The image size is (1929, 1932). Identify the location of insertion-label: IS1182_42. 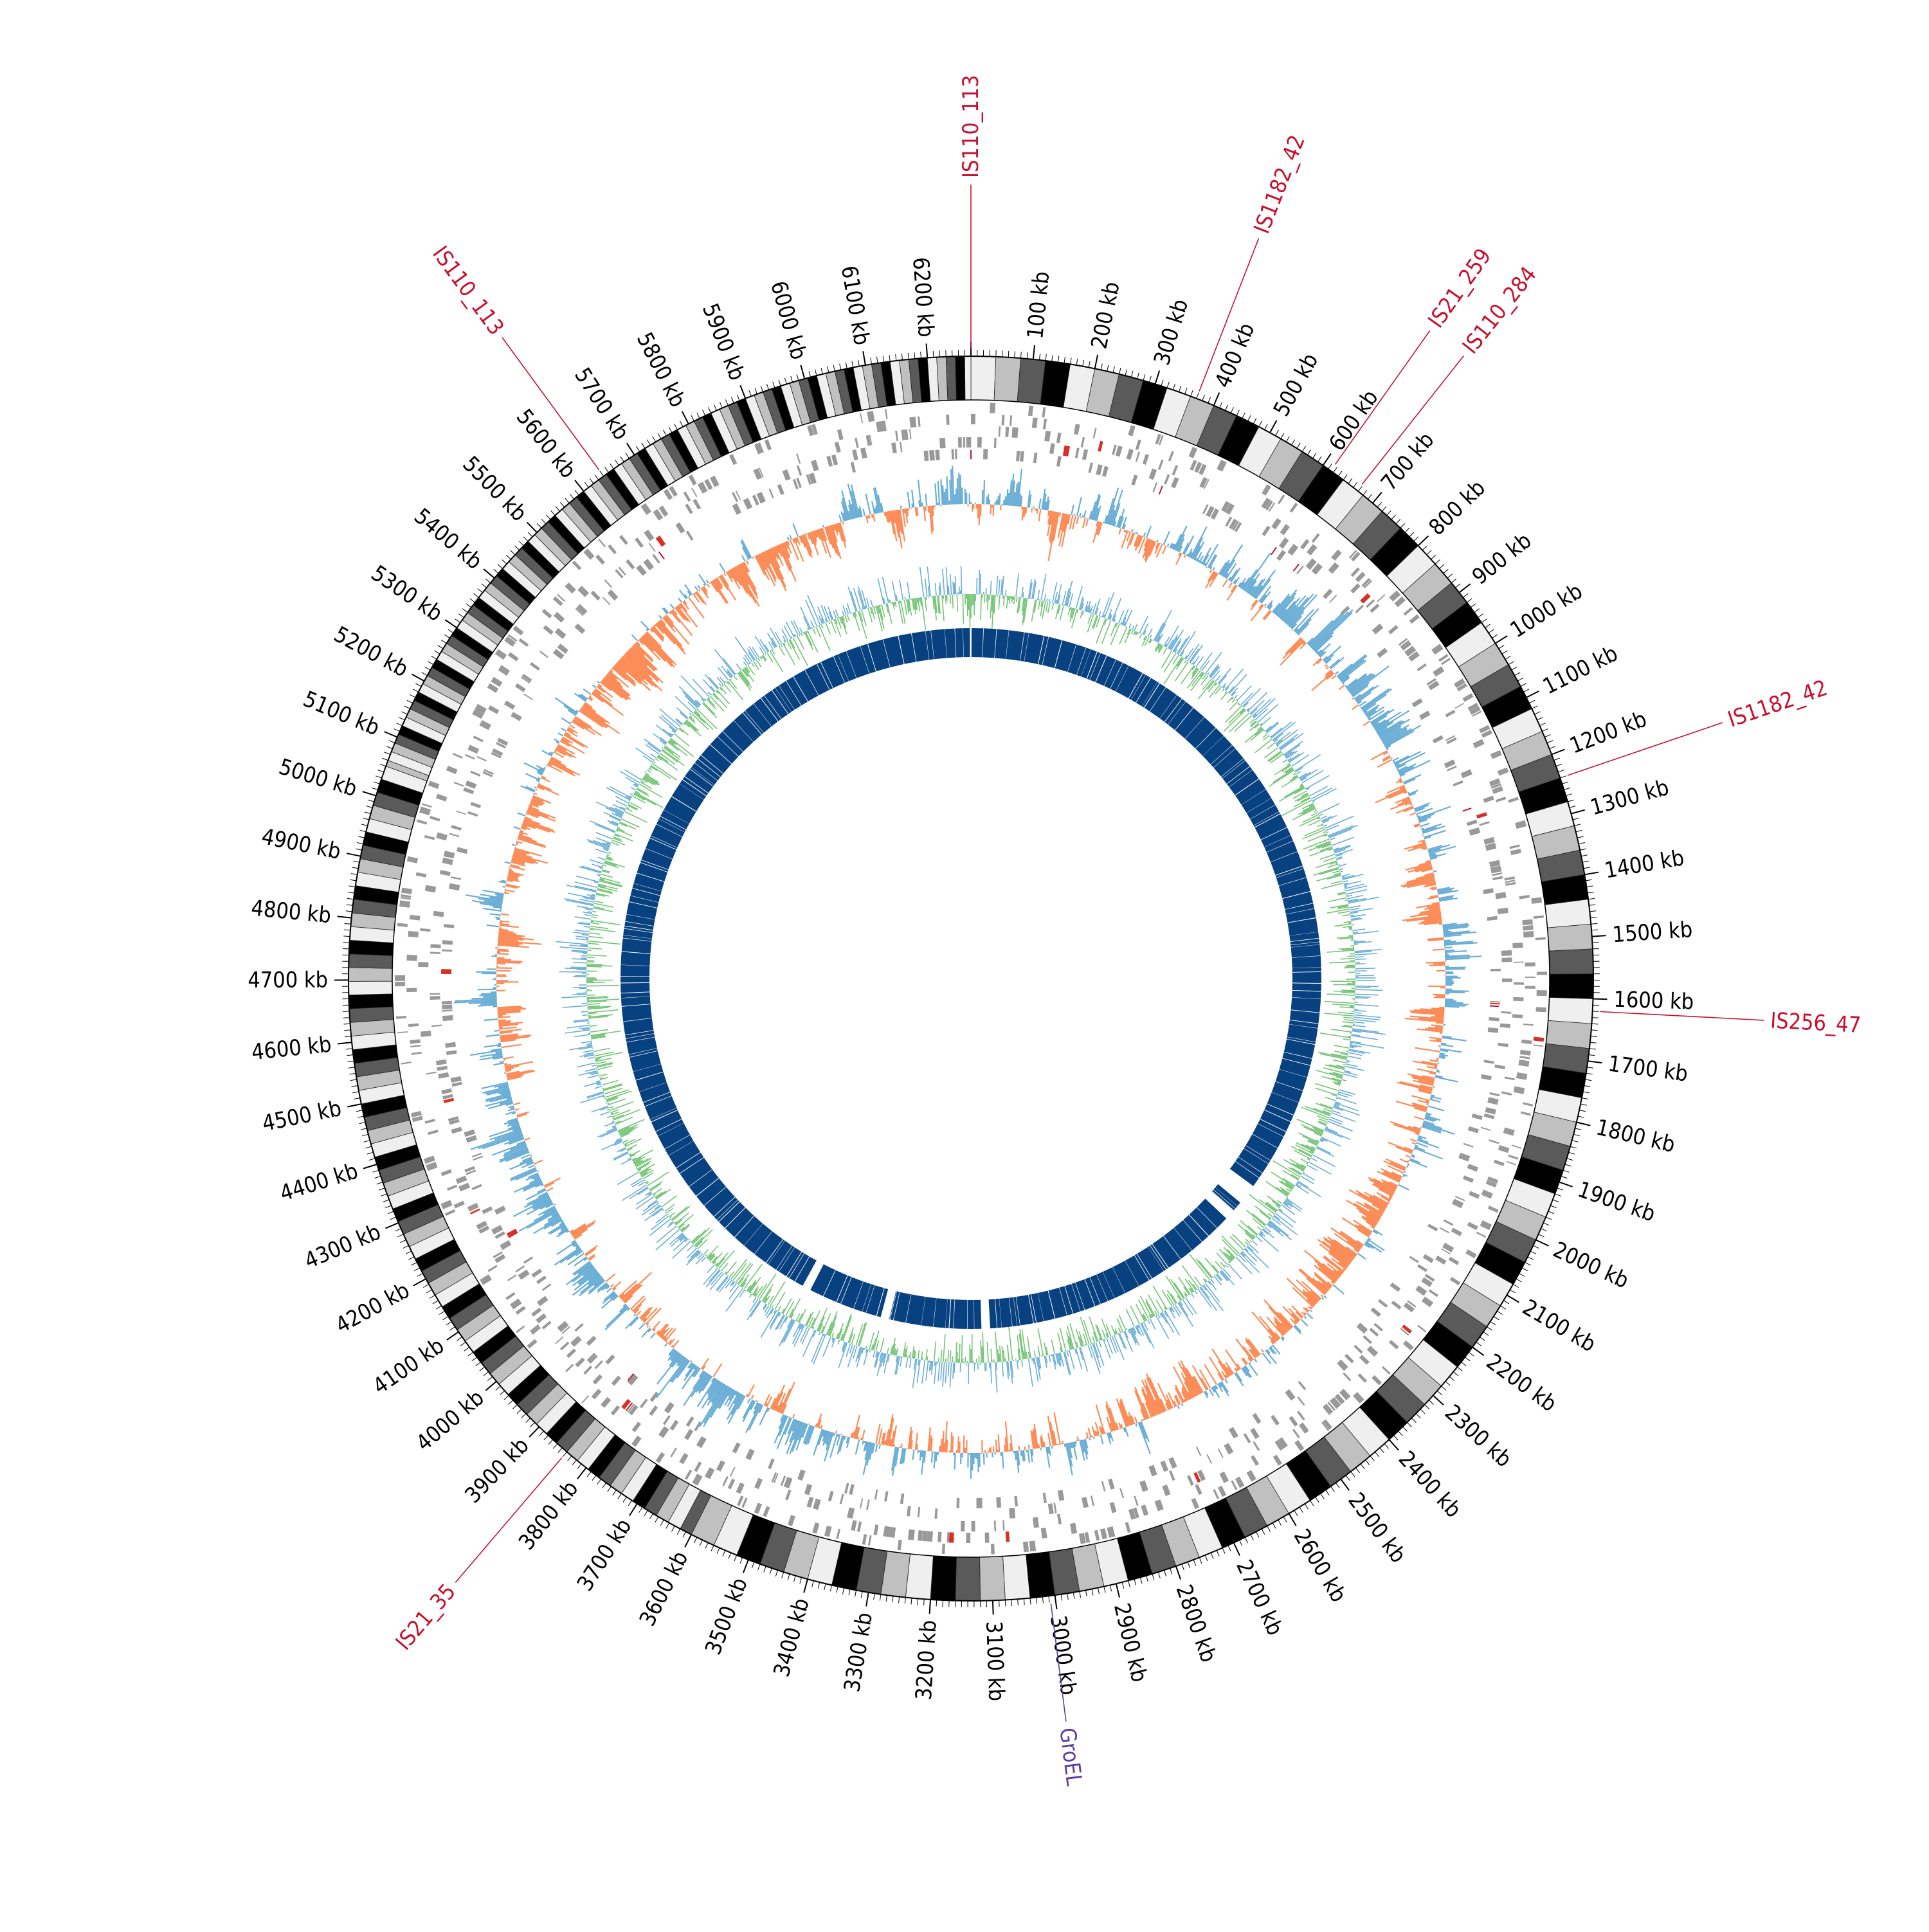
(1778, 704).